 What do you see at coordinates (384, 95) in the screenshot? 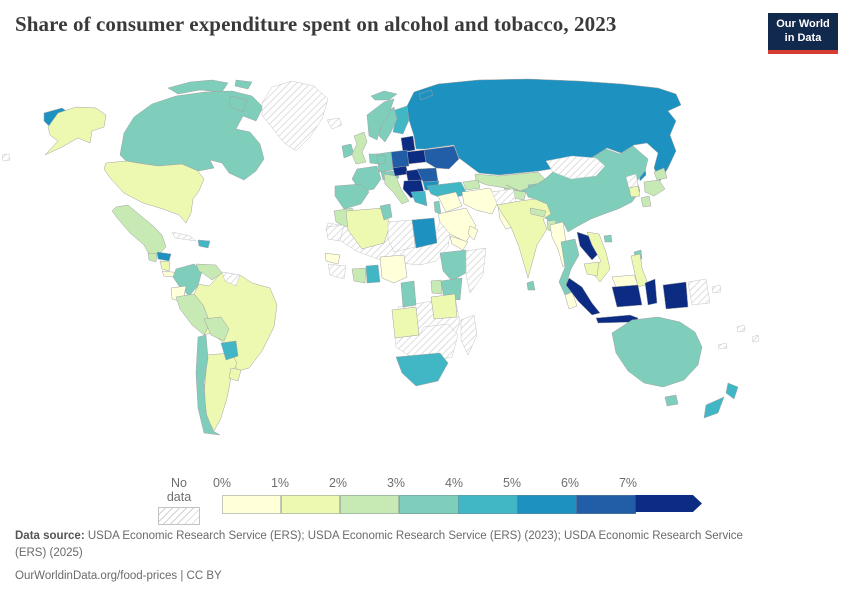
I see `country-svalbard` at bounding box center [384, 95].